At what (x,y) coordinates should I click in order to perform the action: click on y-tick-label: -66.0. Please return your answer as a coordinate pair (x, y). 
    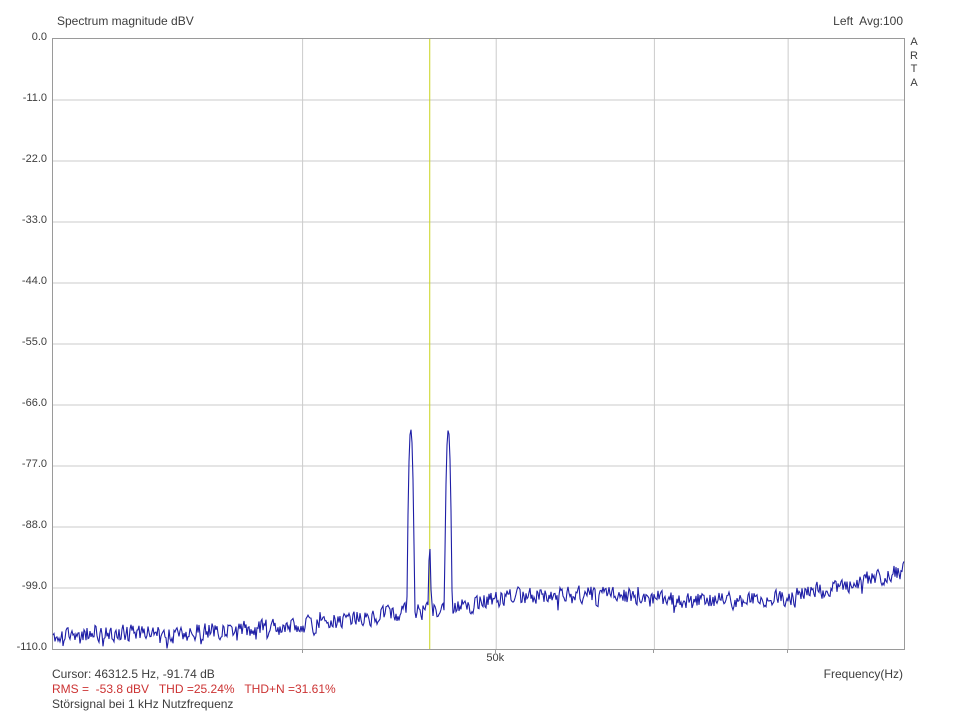
    Looking at the image, I should click on (34, 403).